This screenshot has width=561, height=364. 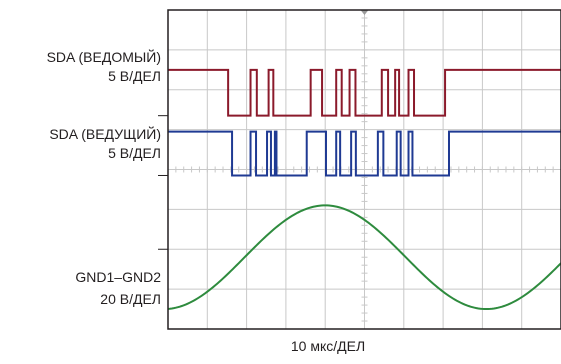 I want to click on label-master-name: SDA (ВЕДУЩИЙ), so click(x=105, y=134).